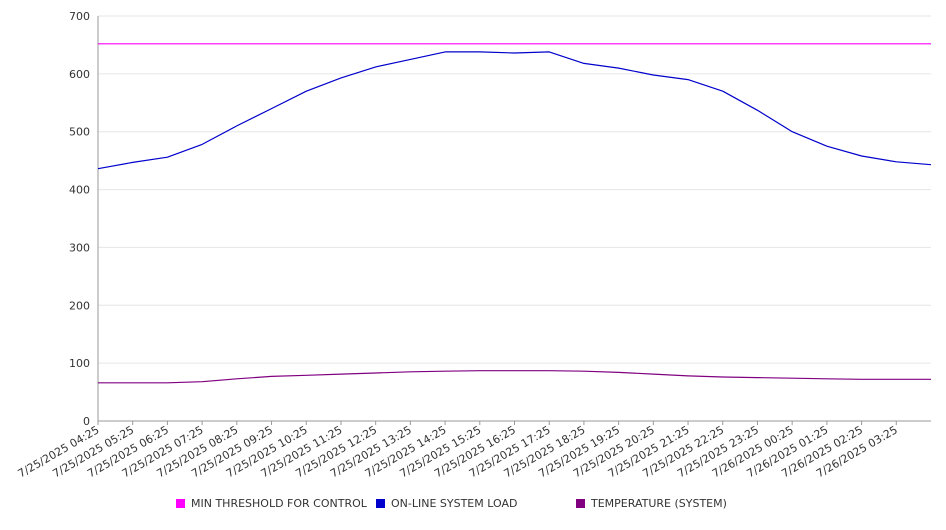 The image size is (946, 530). What do you see at coordinates (180, 503) in the screenshot?
I see `legend-swatch-min-threshold` at bounding box center [180, 503].